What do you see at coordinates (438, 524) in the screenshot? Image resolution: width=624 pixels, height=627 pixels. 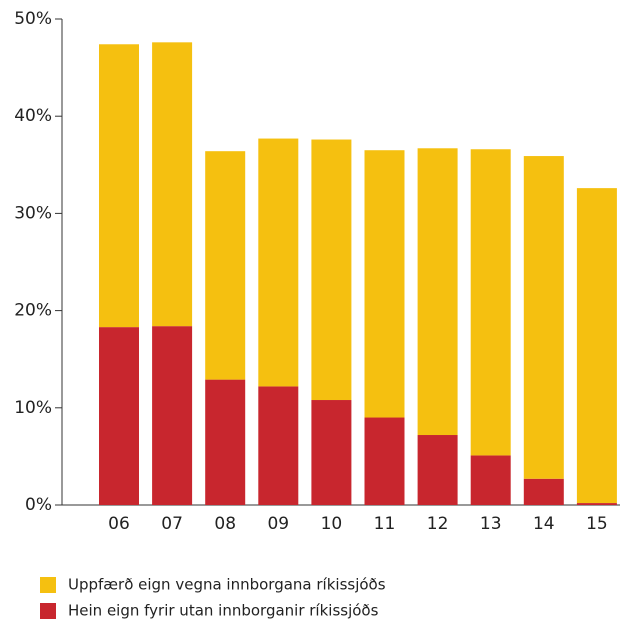 I see `x-tick-label: 12` at bounding box center [438, 524].